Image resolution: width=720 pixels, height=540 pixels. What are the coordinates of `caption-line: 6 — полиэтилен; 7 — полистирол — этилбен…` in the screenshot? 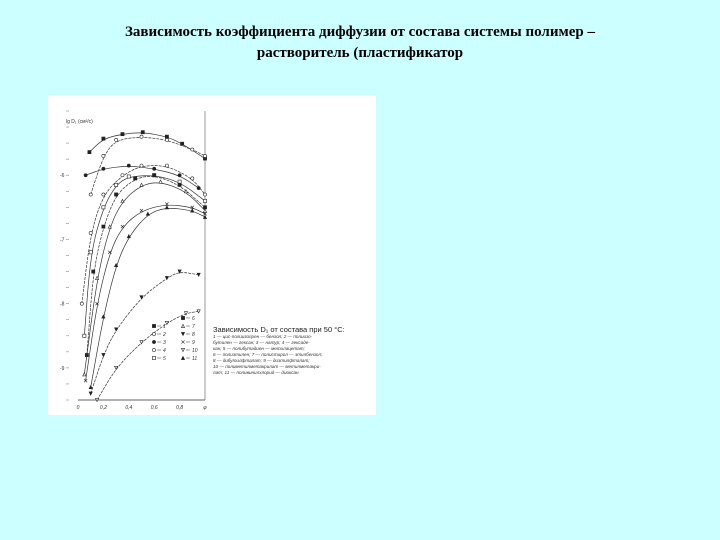 It's located at (268, 354).